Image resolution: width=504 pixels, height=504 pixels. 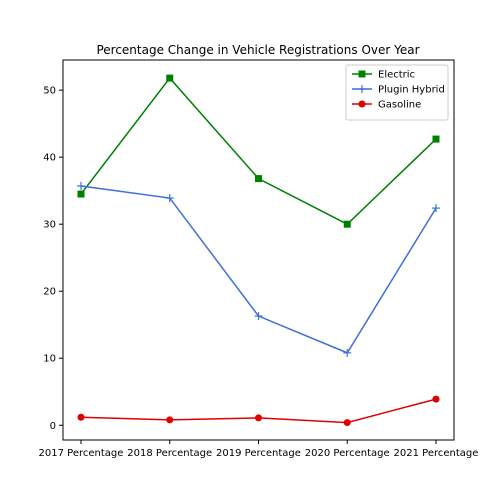 I want to click on x-tick-label: 2018 Percentage, so click(x=169, y=453).